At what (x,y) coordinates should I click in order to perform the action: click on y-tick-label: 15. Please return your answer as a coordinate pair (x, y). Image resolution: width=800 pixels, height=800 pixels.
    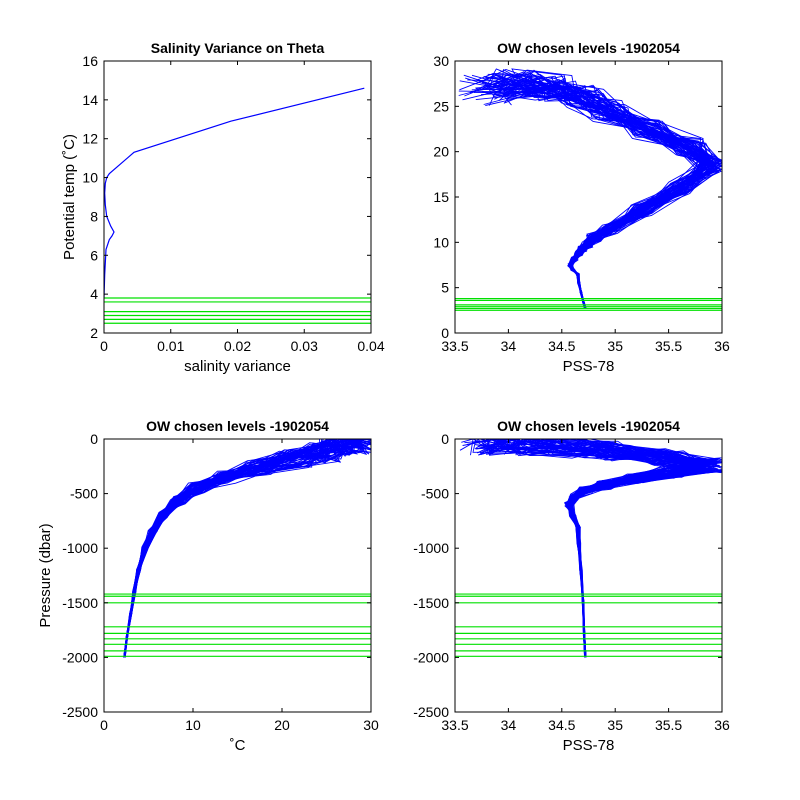
    Looking at the image, I should click on (441, 197).